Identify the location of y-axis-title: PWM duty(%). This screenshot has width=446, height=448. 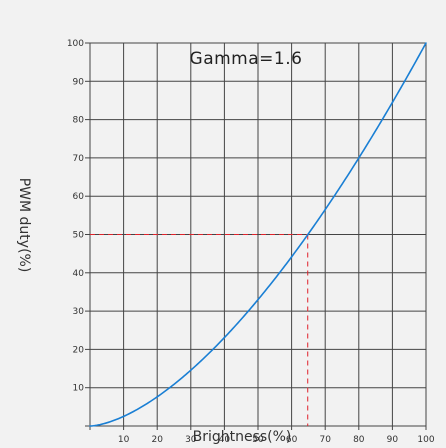
(24, 225).